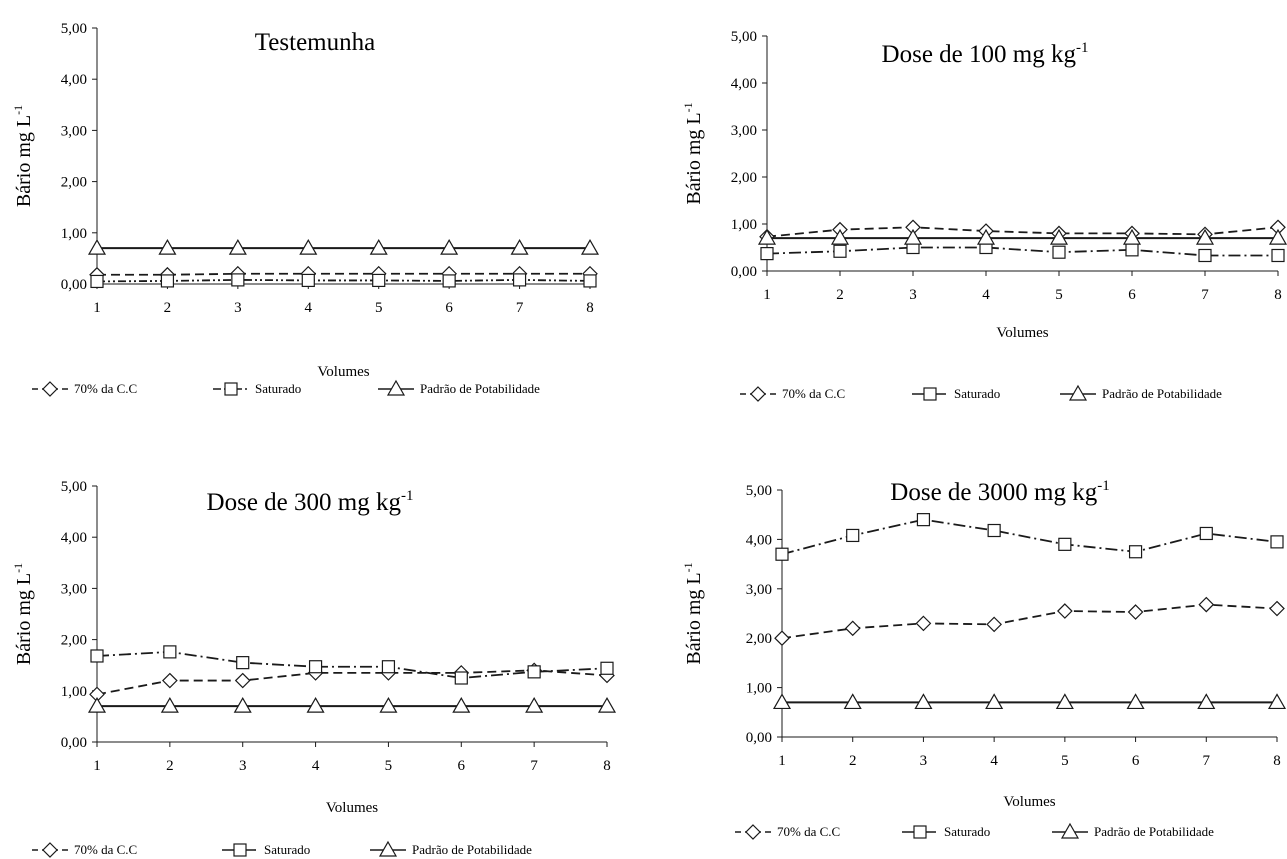  Describe the element at coordinates (1207, 761) in the screenshot. I see `x-tick-label: 7` at that location.